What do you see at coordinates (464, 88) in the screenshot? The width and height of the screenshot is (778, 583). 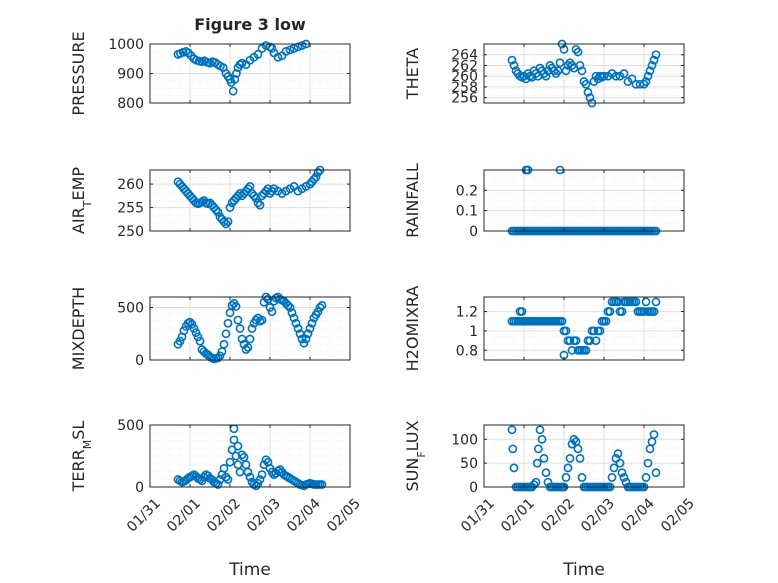 I see `y-tick-label: 258` at bounding box center [464, 88].